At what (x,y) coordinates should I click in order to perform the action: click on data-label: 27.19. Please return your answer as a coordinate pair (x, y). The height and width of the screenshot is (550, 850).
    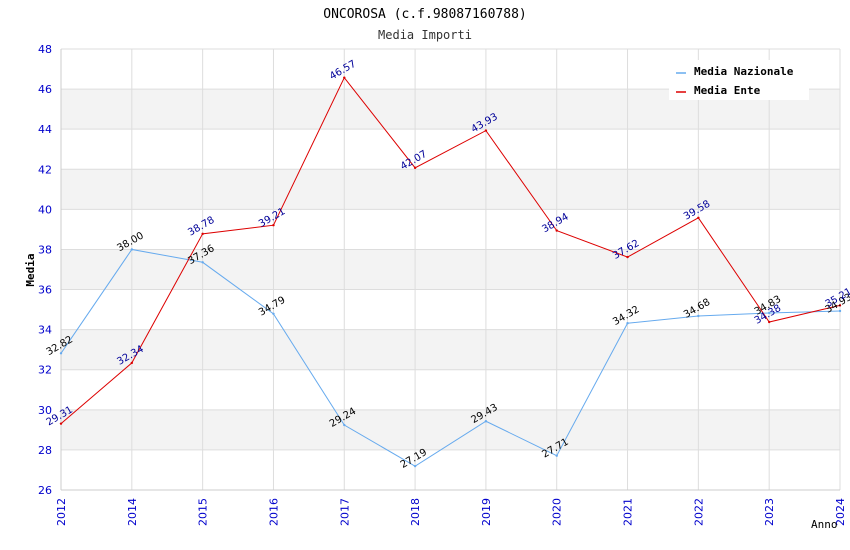
    Looking at the image, I should click on (414, 459).